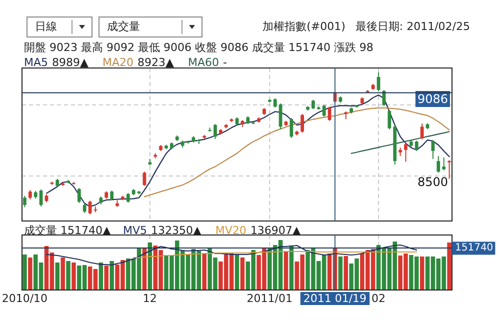 The width and height of the screenshot is (500, 323). Describe the element at coordinates (149, 299) in the screenshot. I see `x-tick-label: 12` at that location.